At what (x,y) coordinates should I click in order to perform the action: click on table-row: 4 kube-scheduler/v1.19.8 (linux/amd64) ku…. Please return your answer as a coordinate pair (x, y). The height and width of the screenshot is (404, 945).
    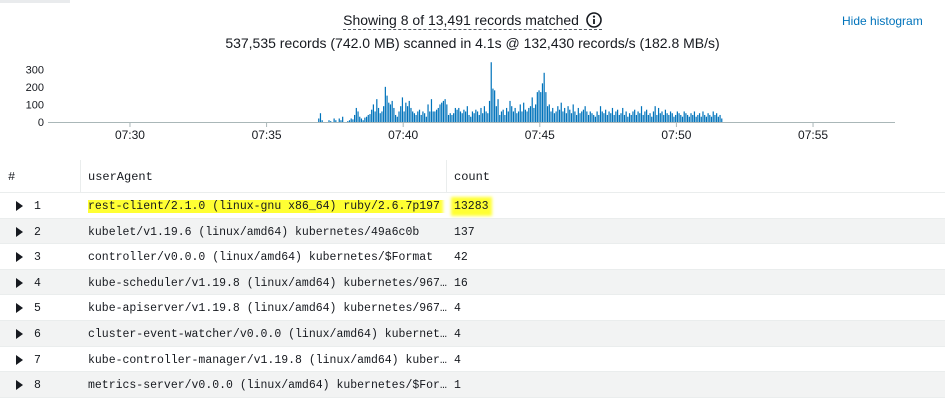
    Looking at the image, I should click on (472, 282).